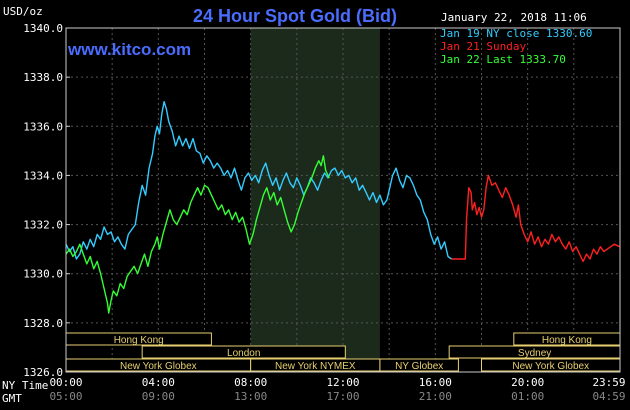 The width and height of the screenshot is (630, 410). What do you see at coordinates (23, 11) in the screenshot?
I see `y-axis-label: USD/oz` at bounding box center [23, 11].